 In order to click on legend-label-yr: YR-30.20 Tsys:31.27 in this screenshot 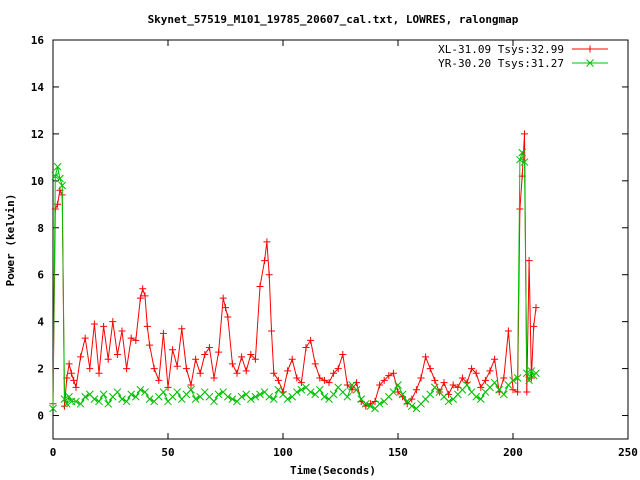, I will do `click(501, 63)`.